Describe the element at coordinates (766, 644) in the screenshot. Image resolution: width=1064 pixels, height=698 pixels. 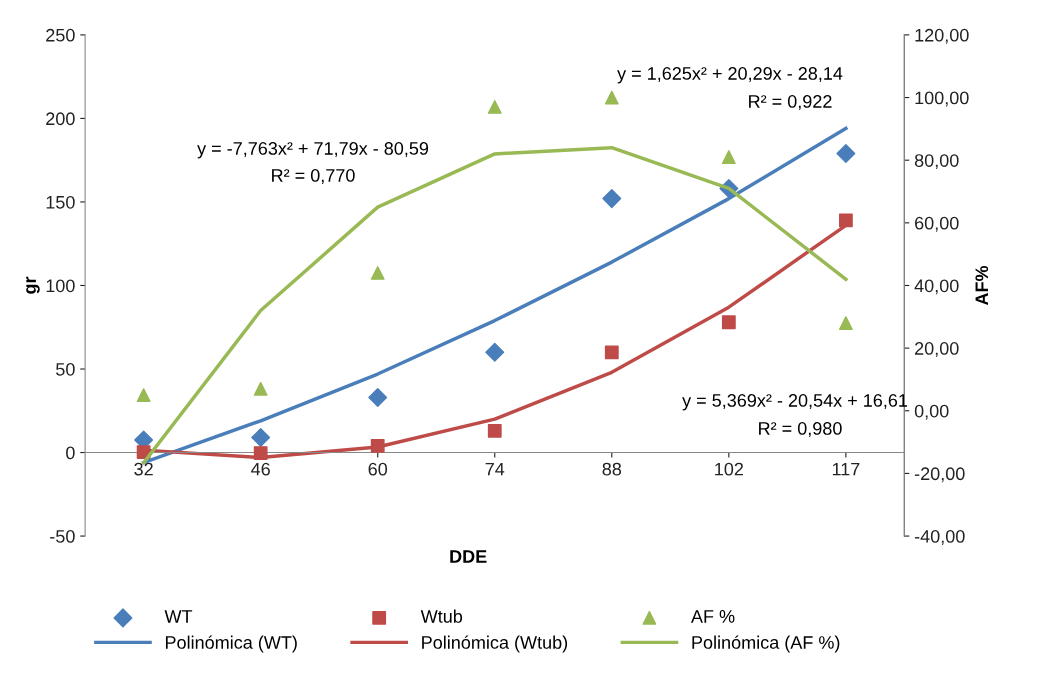
I see `legend-label: Polinómica (AF %)` at that location.